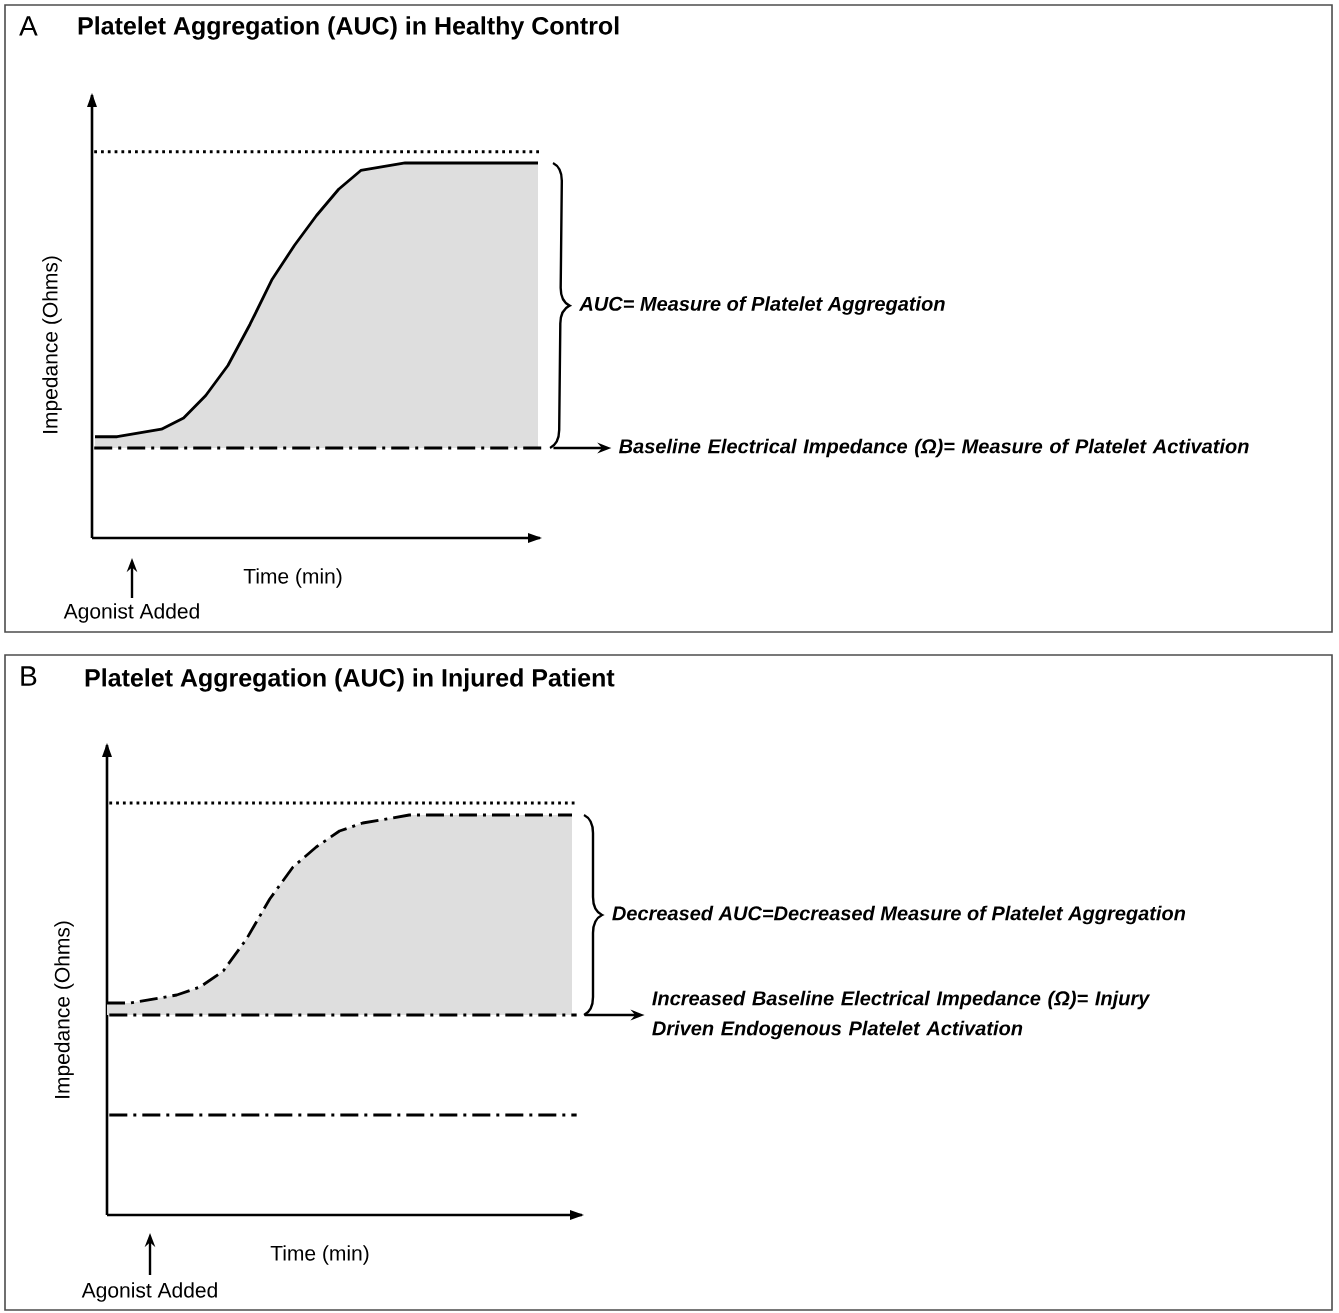  I want to click on text: A, so click(28, 26).